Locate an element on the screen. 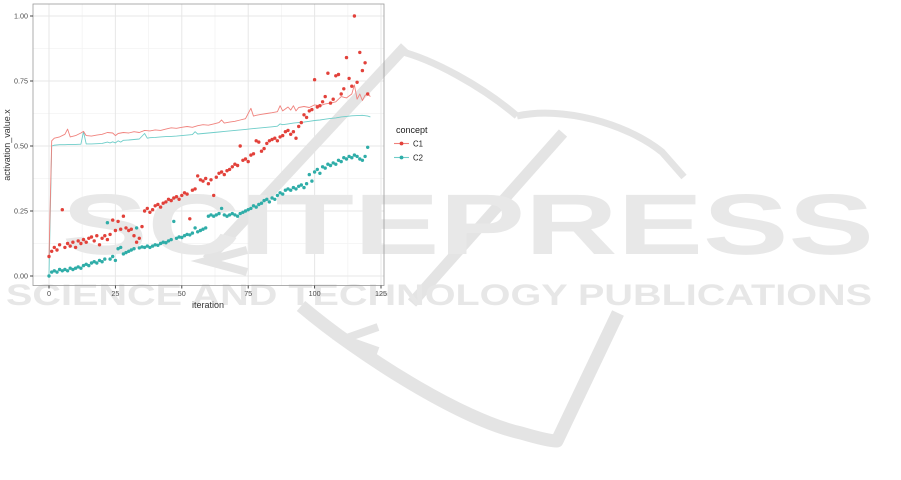 The width and height of the screenshot is (901, 480). watermark-chevron-left-icon is located at coordinates (219, 261).